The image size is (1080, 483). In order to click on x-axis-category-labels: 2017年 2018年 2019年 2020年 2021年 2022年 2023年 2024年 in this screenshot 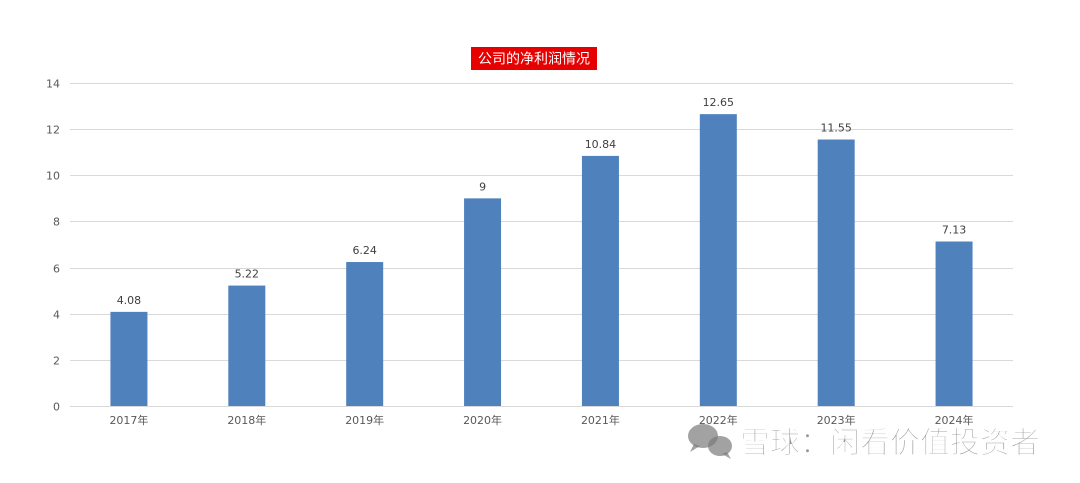, I will do `click(541, 420)`.